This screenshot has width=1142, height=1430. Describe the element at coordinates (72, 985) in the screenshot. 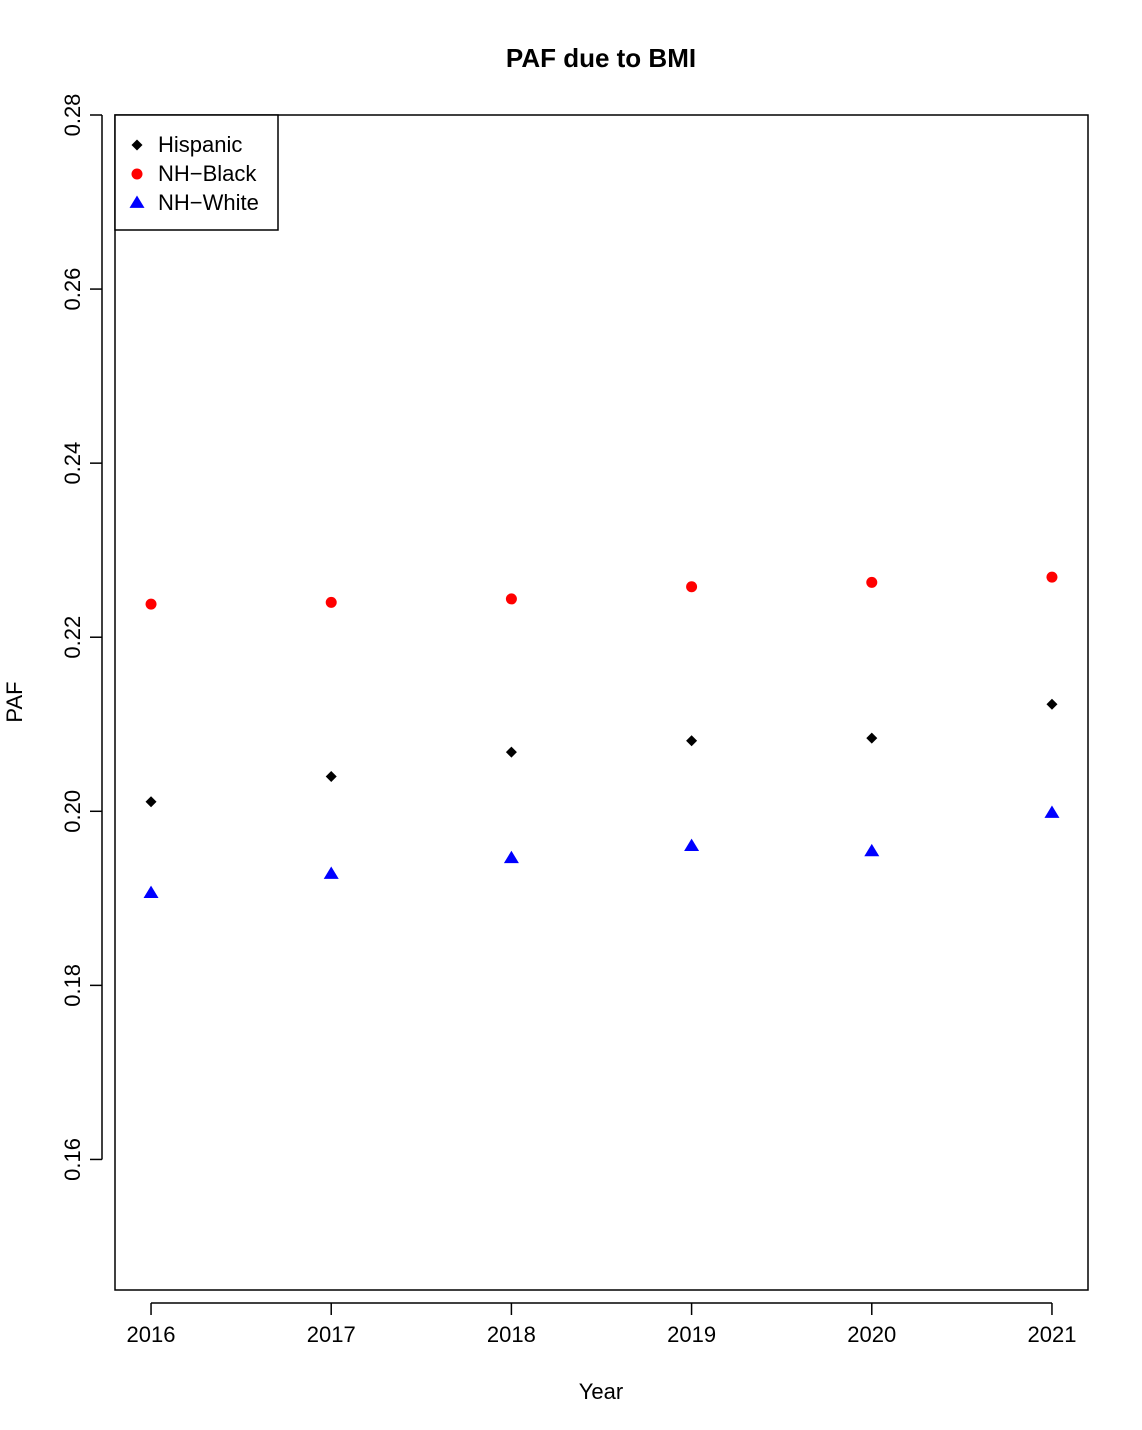

I see `y-tick-label: 0.18` at that location.